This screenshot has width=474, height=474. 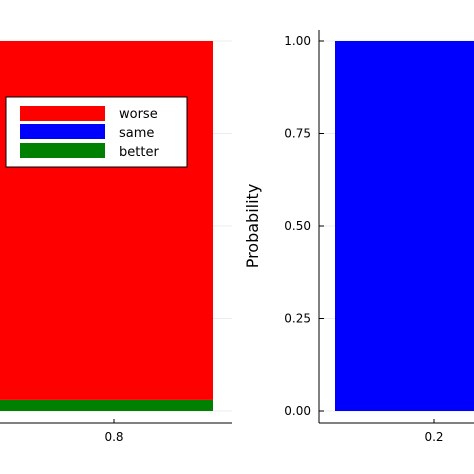 I want to click on right-y-tick-label-4: 1.00, so click(x=297, y=41).